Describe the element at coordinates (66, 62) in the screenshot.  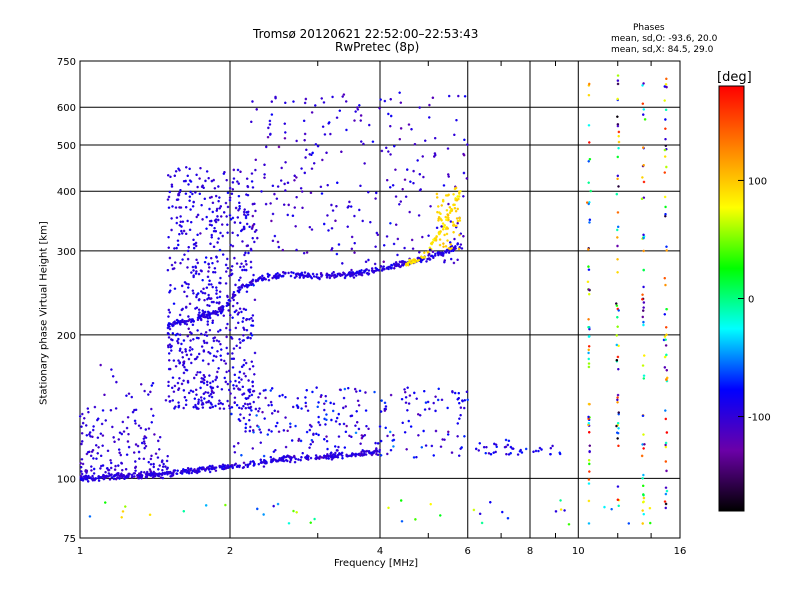
I see `y-tick-label: 750` at that location.